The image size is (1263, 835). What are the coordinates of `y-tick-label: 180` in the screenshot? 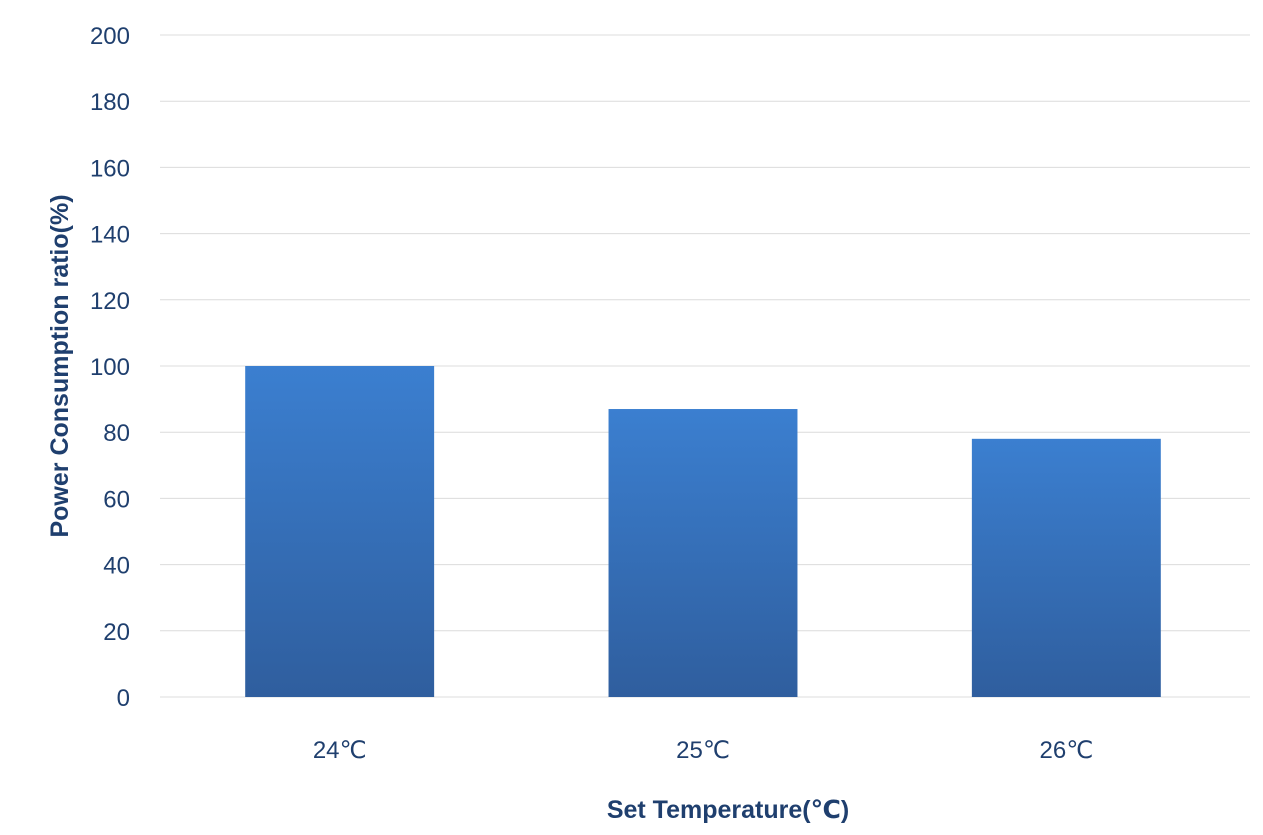 It's located at (110, 102).